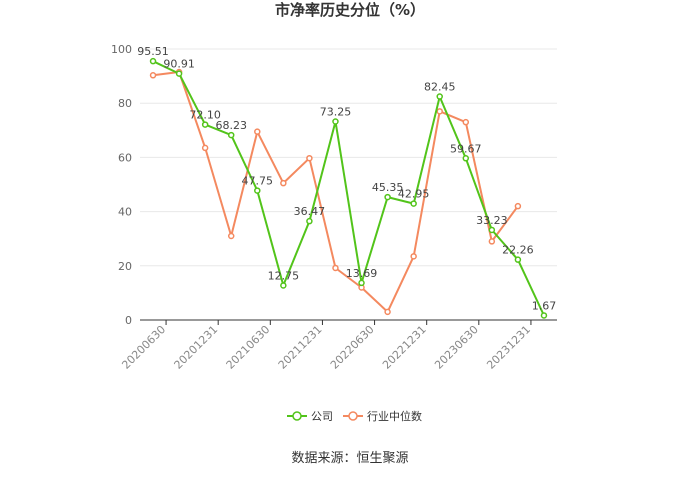 This screenshot has width=700, height=477. Describe the element at coordinates (544, 305) in the screenshot. I see `data-label: 1.67` at that location.